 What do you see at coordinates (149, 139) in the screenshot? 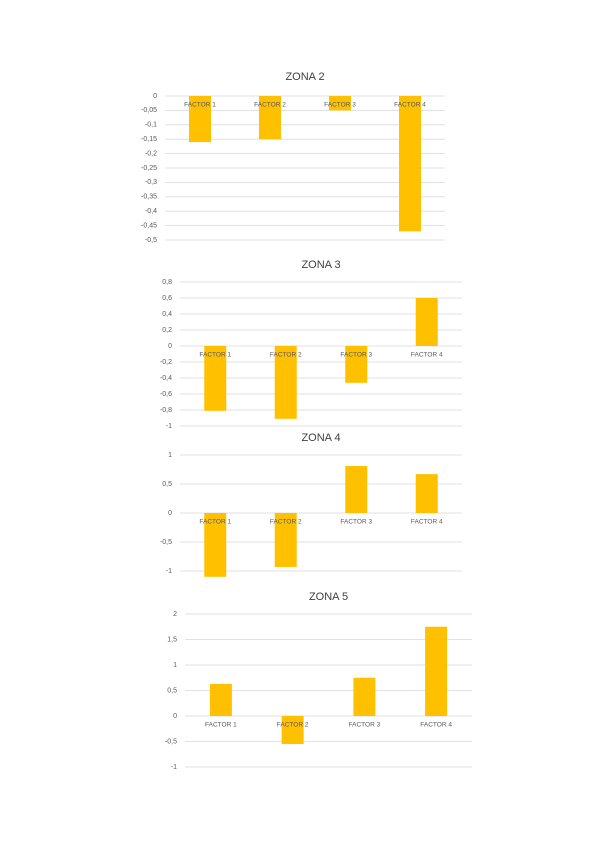
I see `y-tick-label: -0,15` at bounding box center [149, 139].